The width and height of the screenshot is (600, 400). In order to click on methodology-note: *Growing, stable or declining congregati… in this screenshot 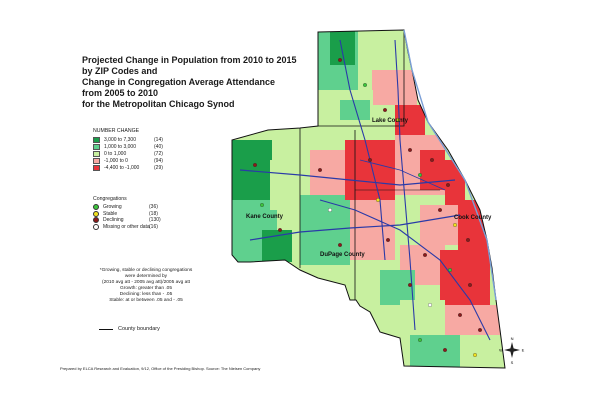, I will do `click(146, 286)`.